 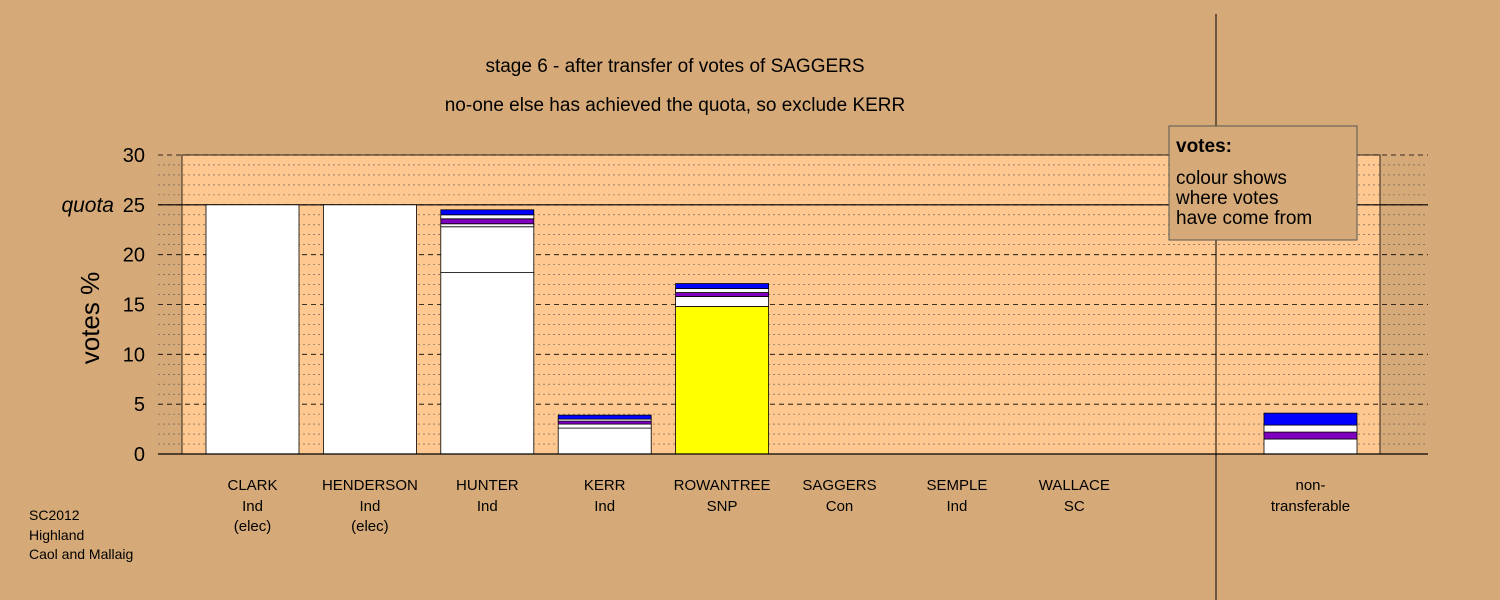 What do you see at coordinates (487, 485) in the screenshot?
I see `candidate-name: HUNTER` at bounding box center [487, 485].